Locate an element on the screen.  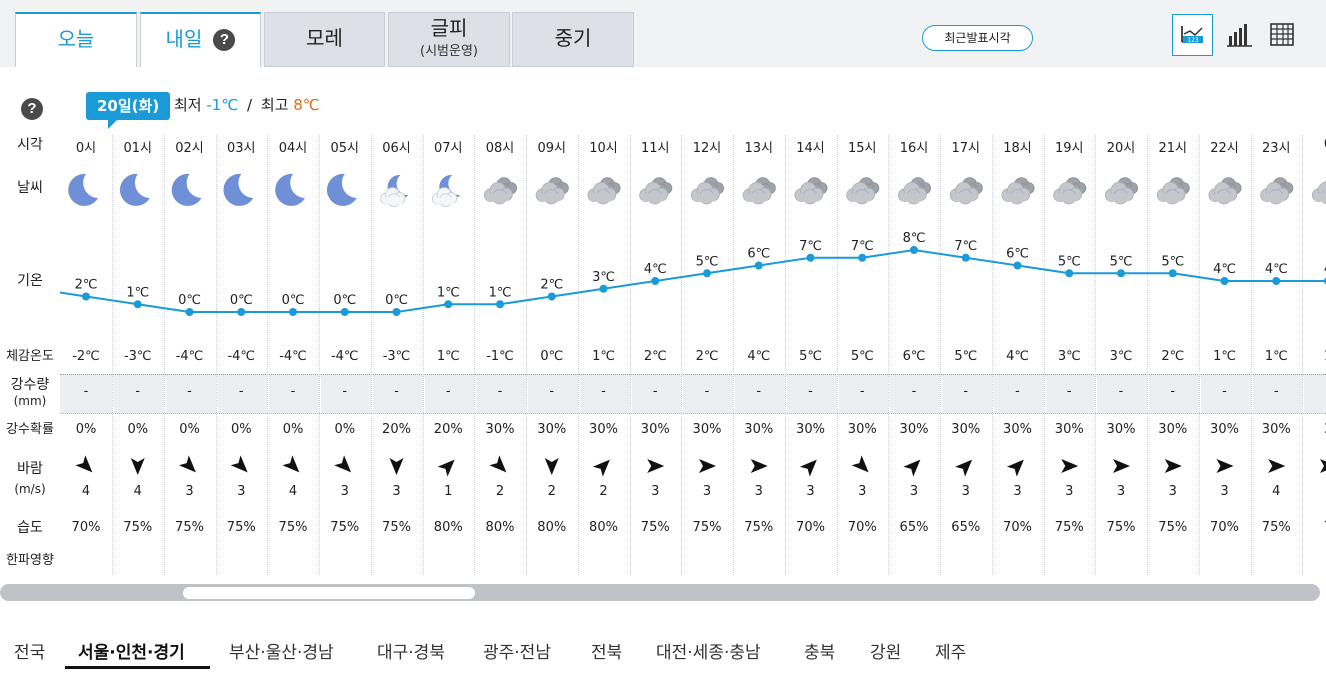
region-link: 충북 is located at coordinates (820, 653).